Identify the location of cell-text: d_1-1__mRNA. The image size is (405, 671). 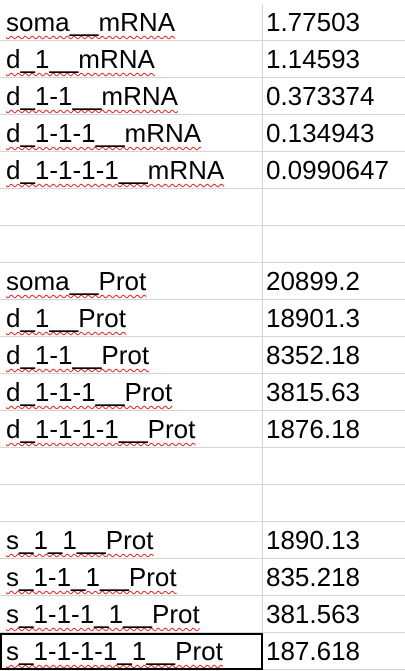
(92, 96).